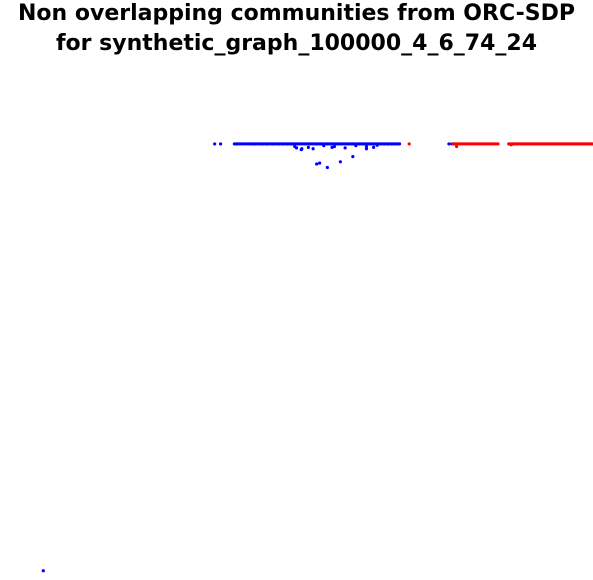 The width and height of the screenshot is (593, 580). I want to click on chart-title-line-1: Non overlapping communities from ORC-SDP, so click(296, 13).